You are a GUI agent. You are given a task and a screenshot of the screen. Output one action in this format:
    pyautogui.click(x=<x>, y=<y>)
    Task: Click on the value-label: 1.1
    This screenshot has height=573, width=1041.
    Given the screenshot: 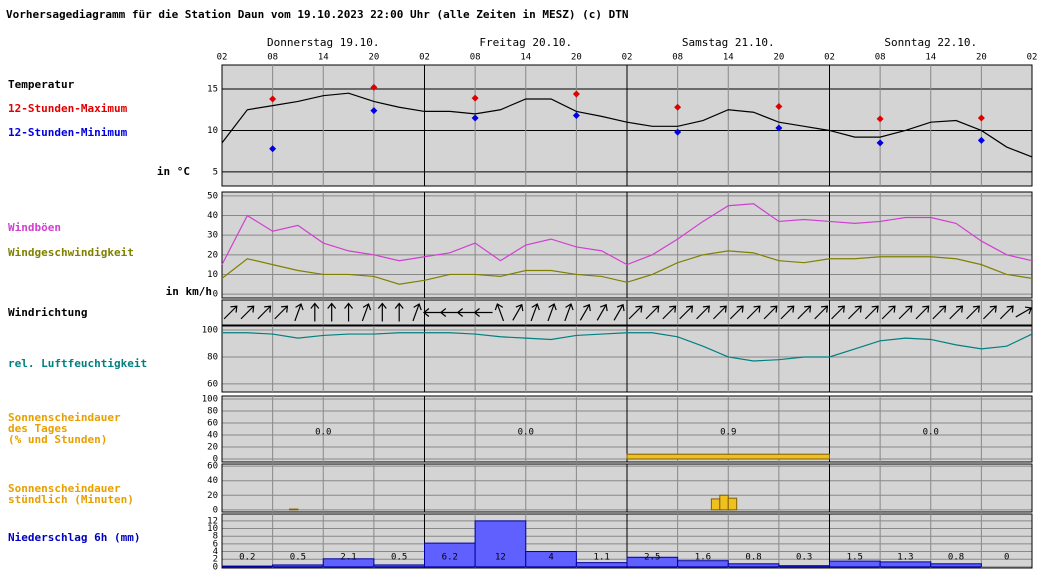 What is the action you would take?
    pyautogui.click(x=602, y=558)
    